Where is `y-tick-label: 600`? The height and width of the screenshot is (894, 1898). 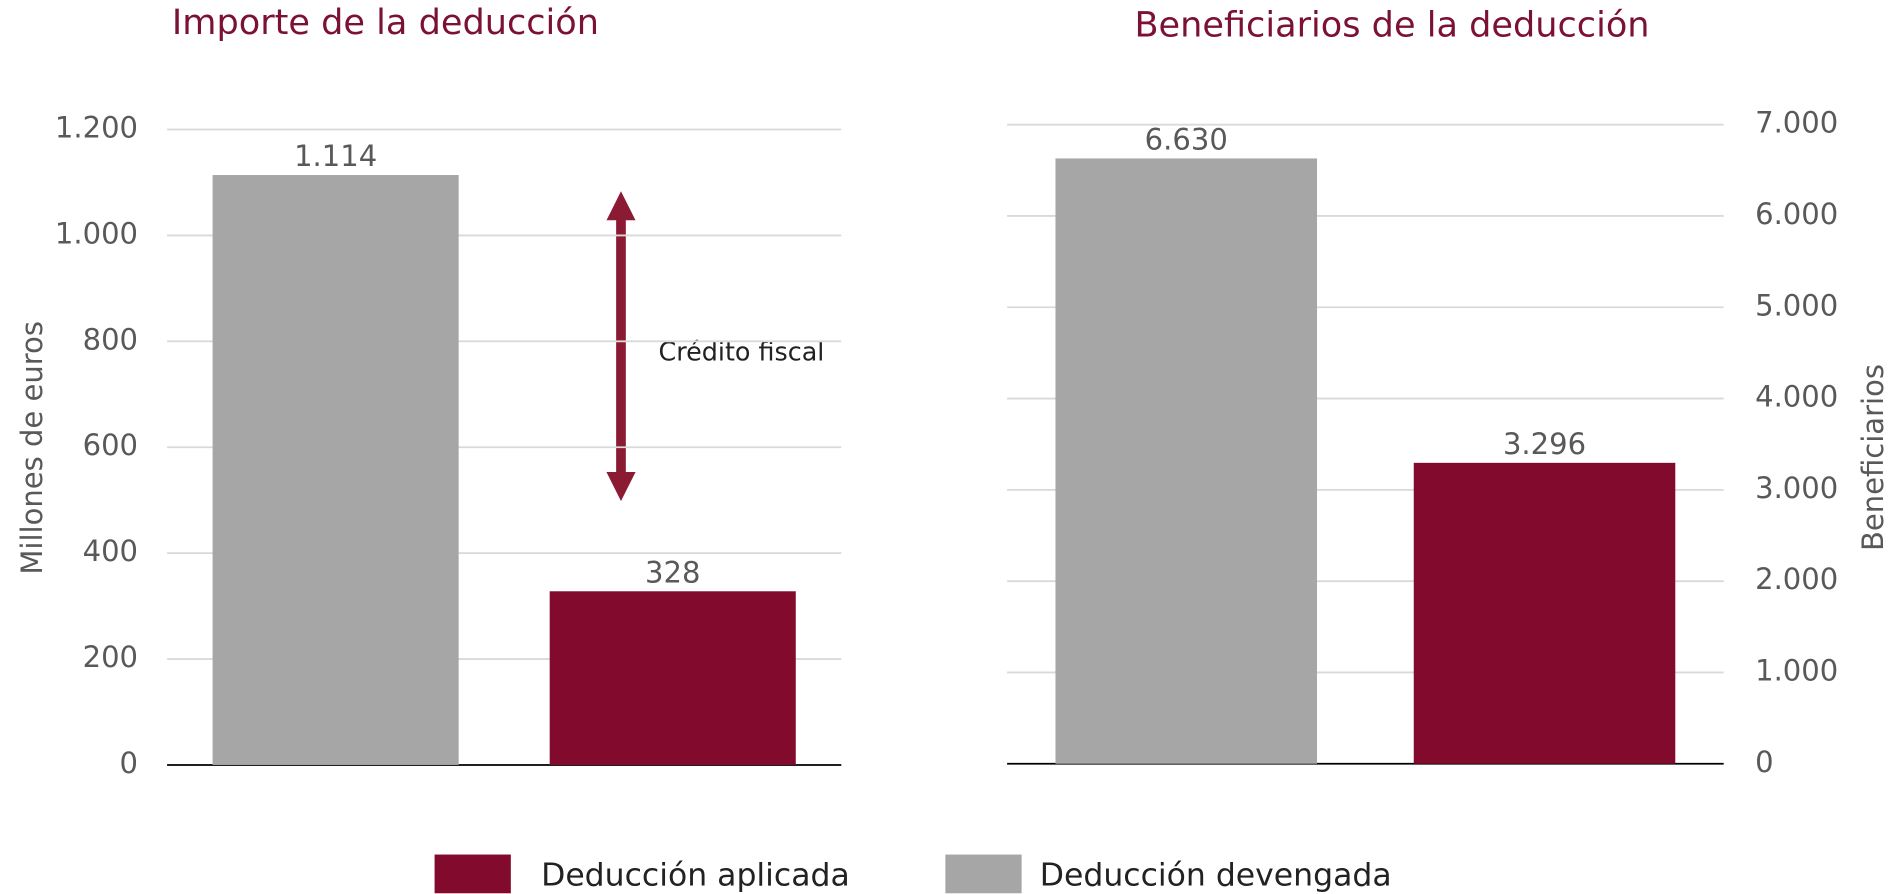
y-tick-label: 600 is located at coordinates (110, 445).